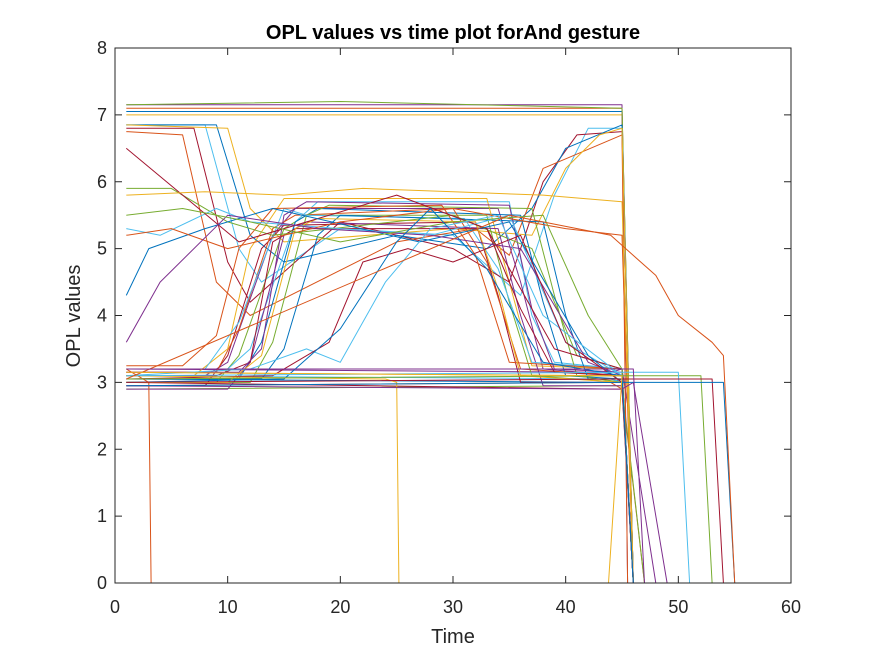 The image size is (875, 656). Describe the element at coordinates (74, 316) in the screenshot. I see `y-axis-label: OPL values` at that location.